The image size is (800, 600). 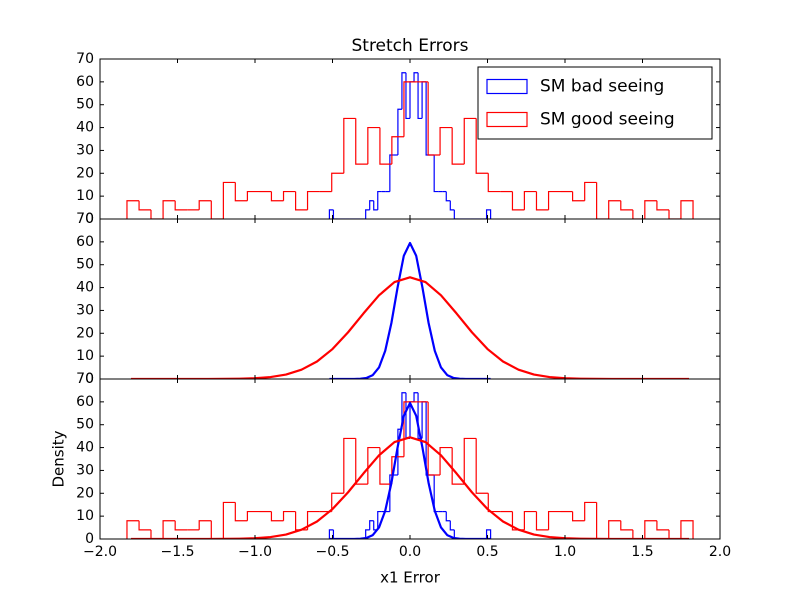 What do you see at coordinates (565, 552) in the screenshot?
I see `x-tick-label: 1.0` at bounding box center [565, 552].